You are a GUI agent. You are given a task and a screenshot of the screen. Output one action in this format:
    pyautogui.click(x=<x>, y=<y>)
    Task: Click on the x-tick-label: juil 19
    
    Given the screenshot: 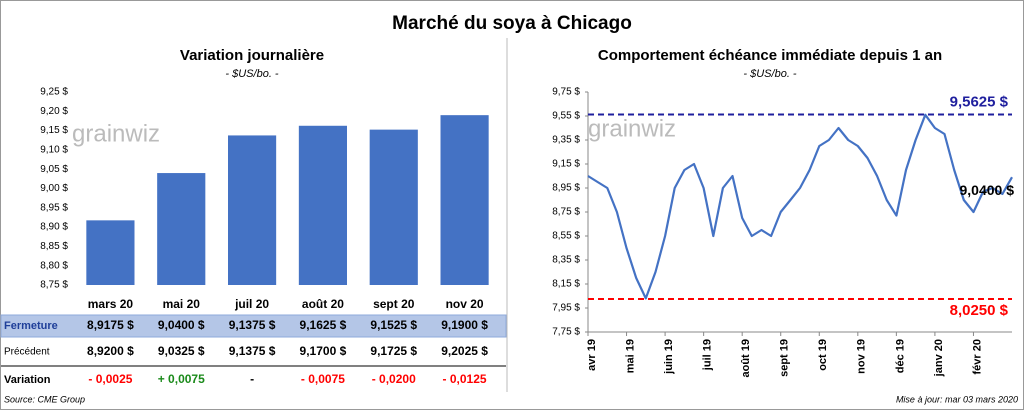 What is the action you would take?
    pyautogui.click(x=708, y=355)
    